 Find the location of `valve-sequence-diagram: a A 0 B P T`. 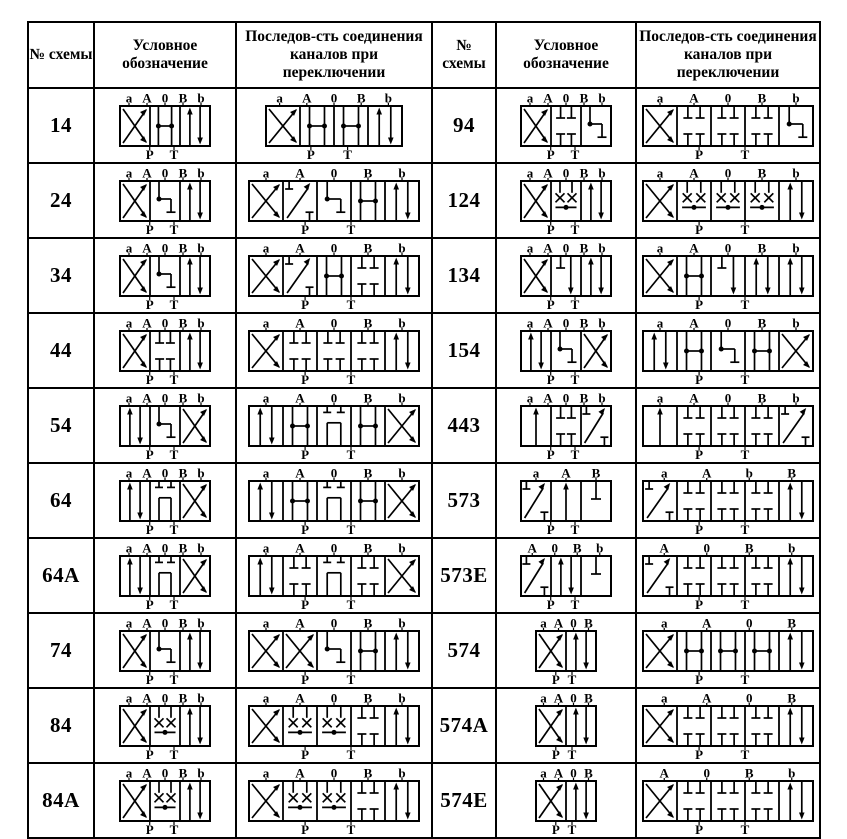

valve-sequence-diagram: a A 0 B P T is located at coordinates (728, 725).